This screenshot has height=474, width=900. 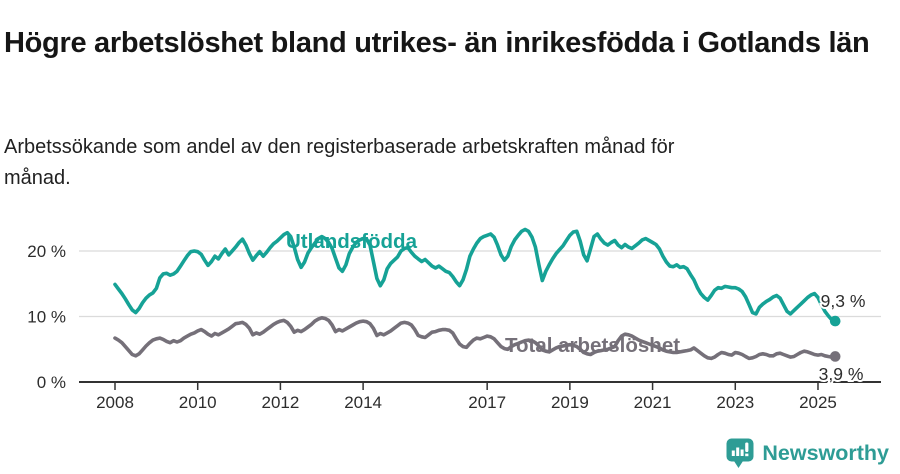 I want to click on svg-text: 2023, so click(x=735, y=402).